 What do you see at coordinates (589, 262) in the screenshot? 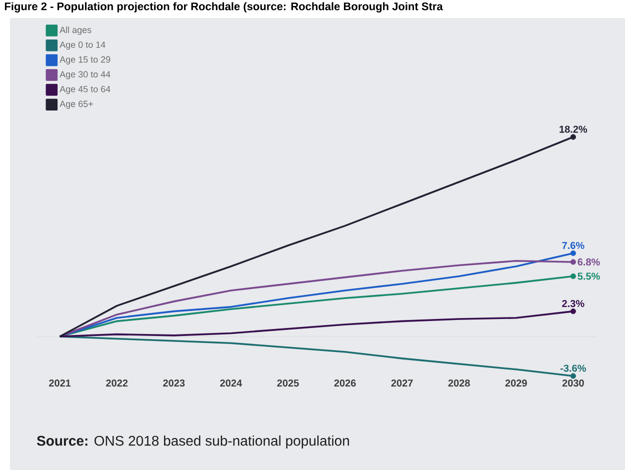
I see `data-label: 6.8%` at bounding box center [589, 262].